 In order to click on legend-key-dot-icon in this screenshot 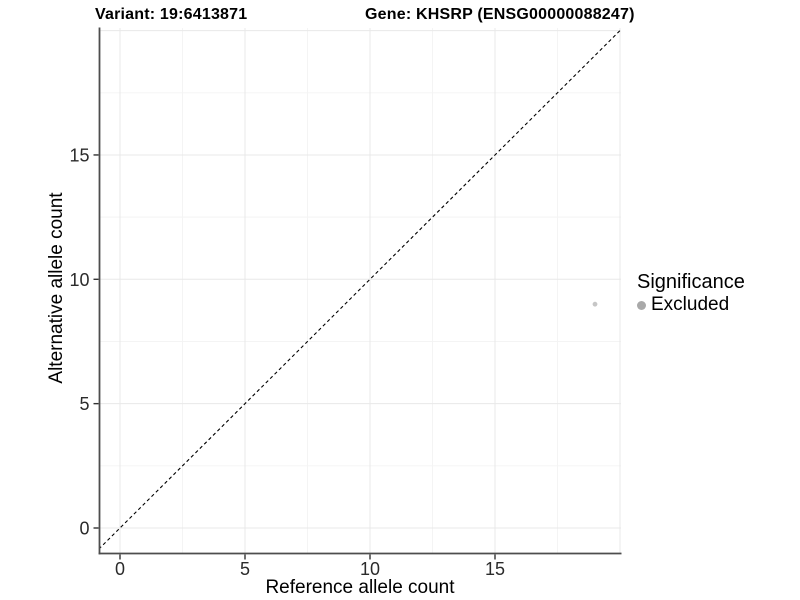, I will do `click(641, 305)`.